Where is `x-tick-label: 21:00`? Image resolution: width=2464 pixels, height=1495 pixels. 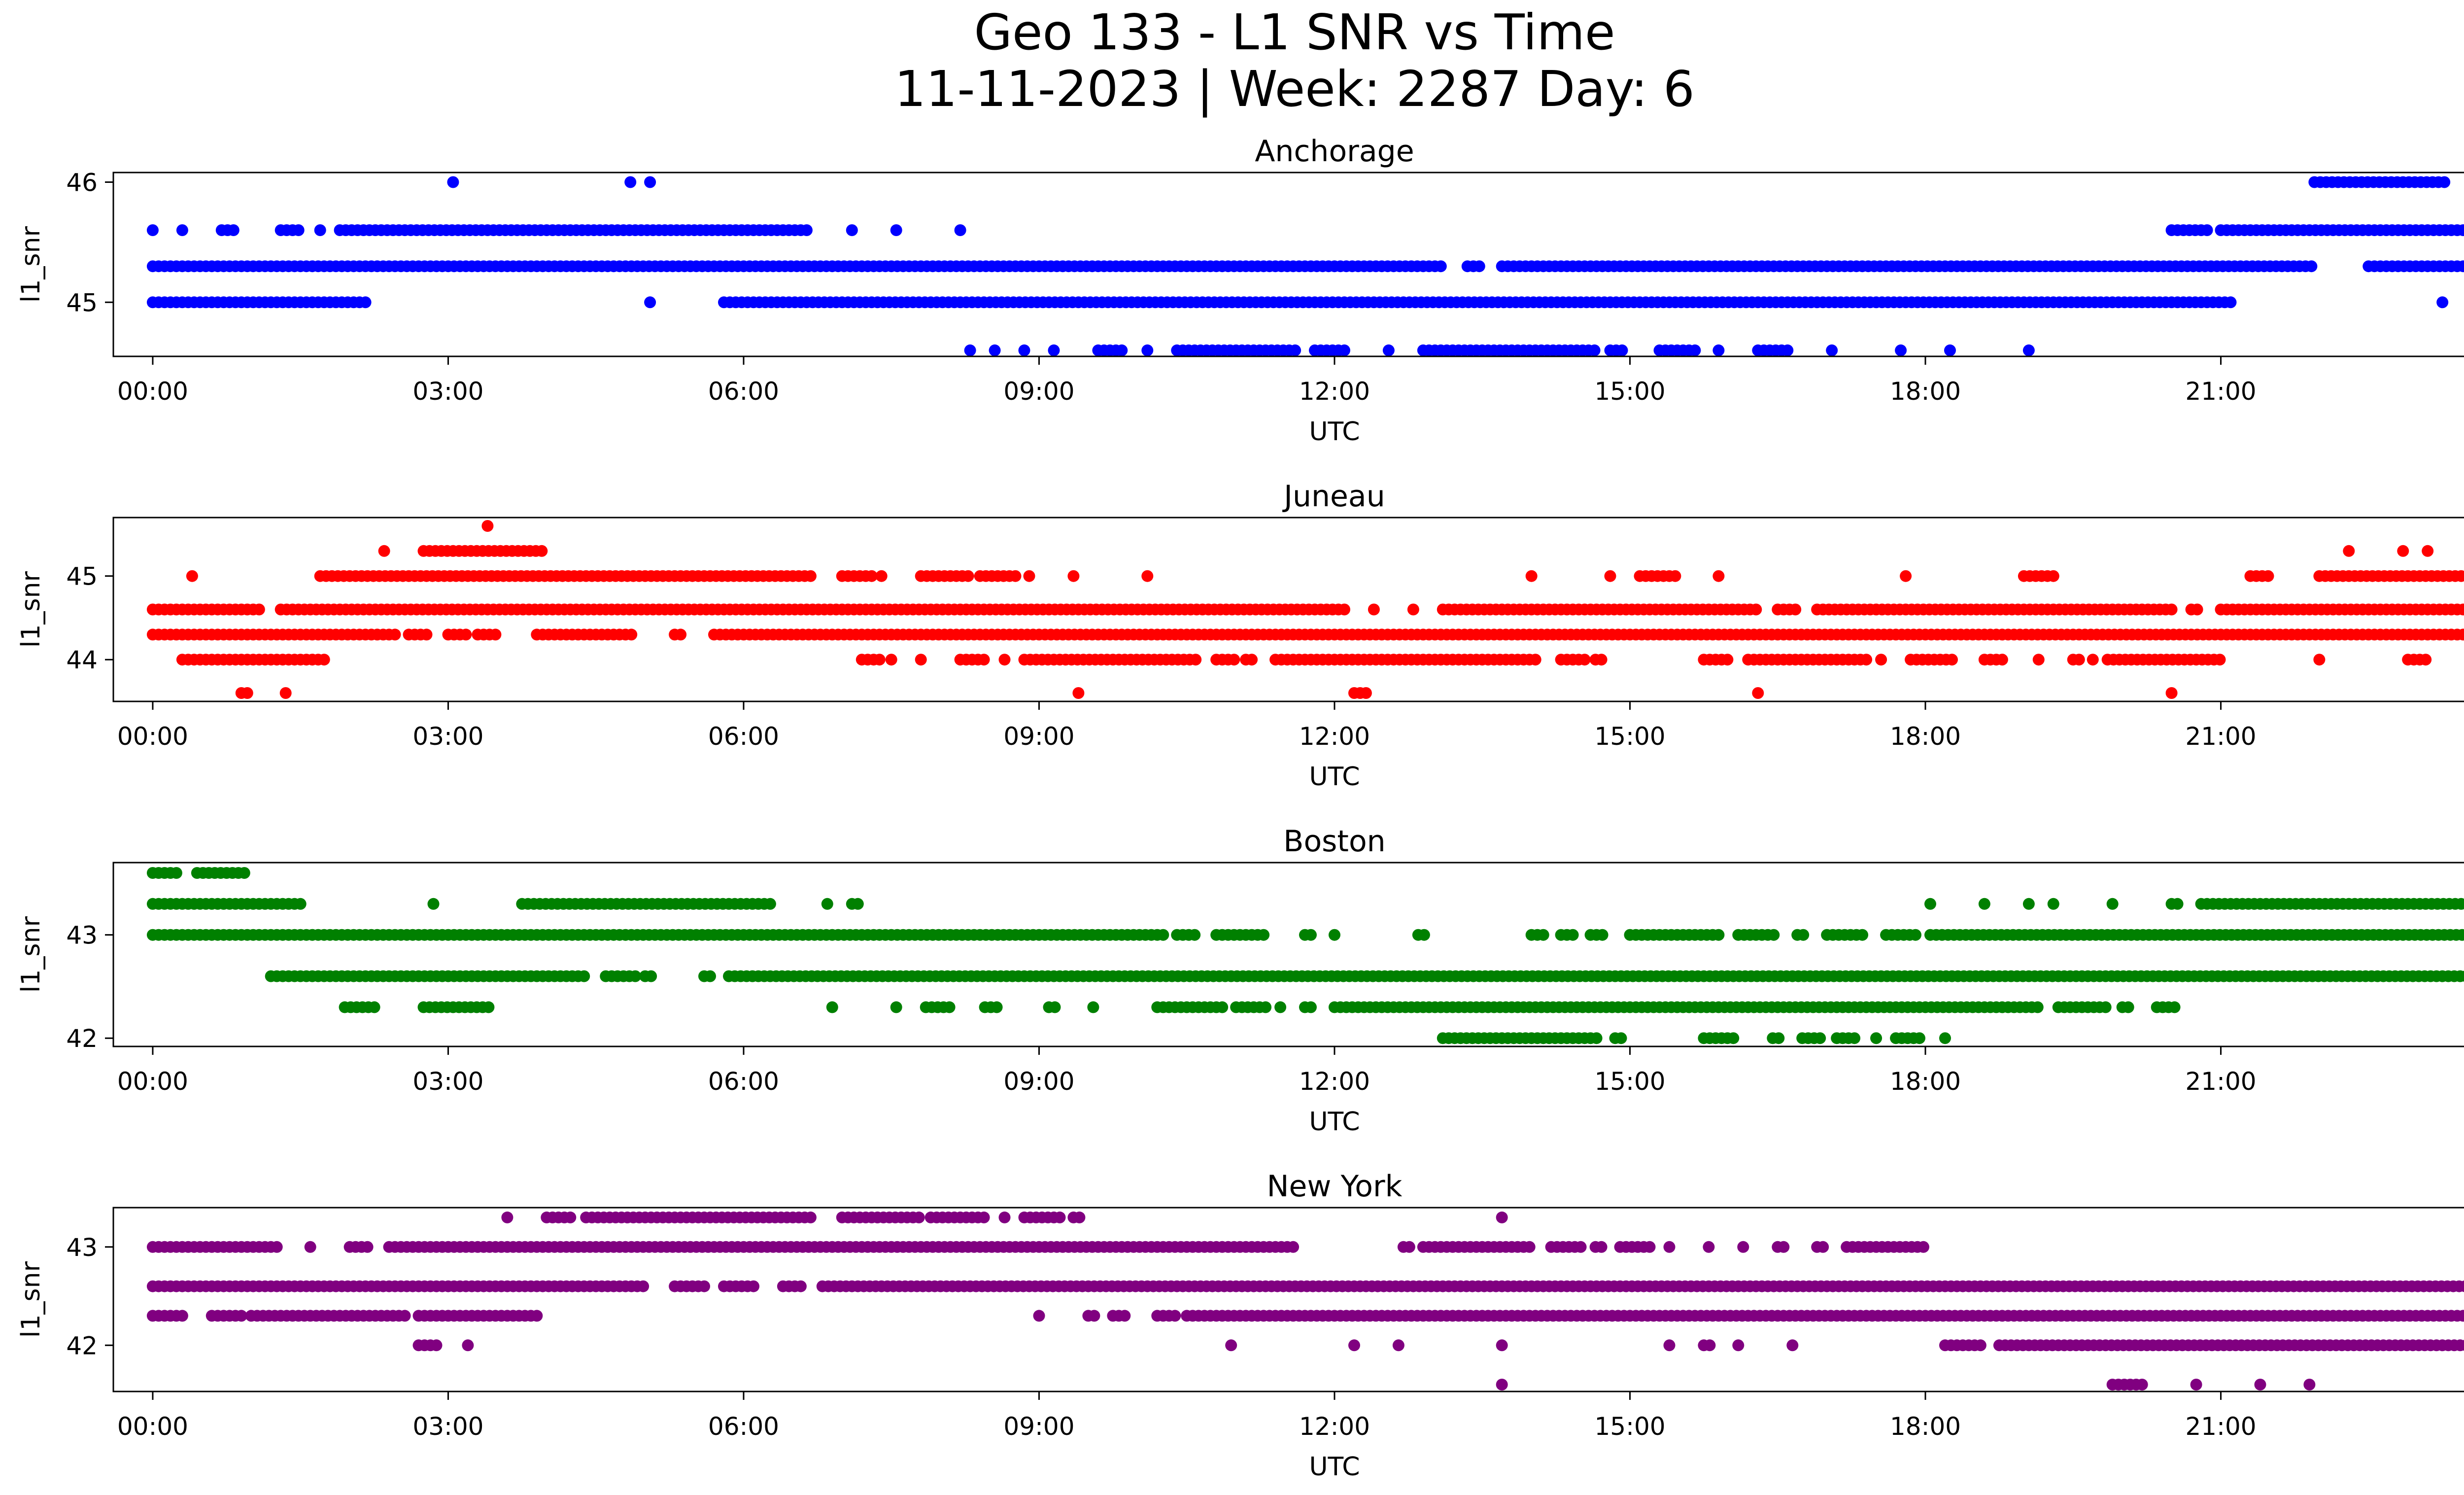
x-tick-label: 21:00 is located at coordinates (2221, 391).